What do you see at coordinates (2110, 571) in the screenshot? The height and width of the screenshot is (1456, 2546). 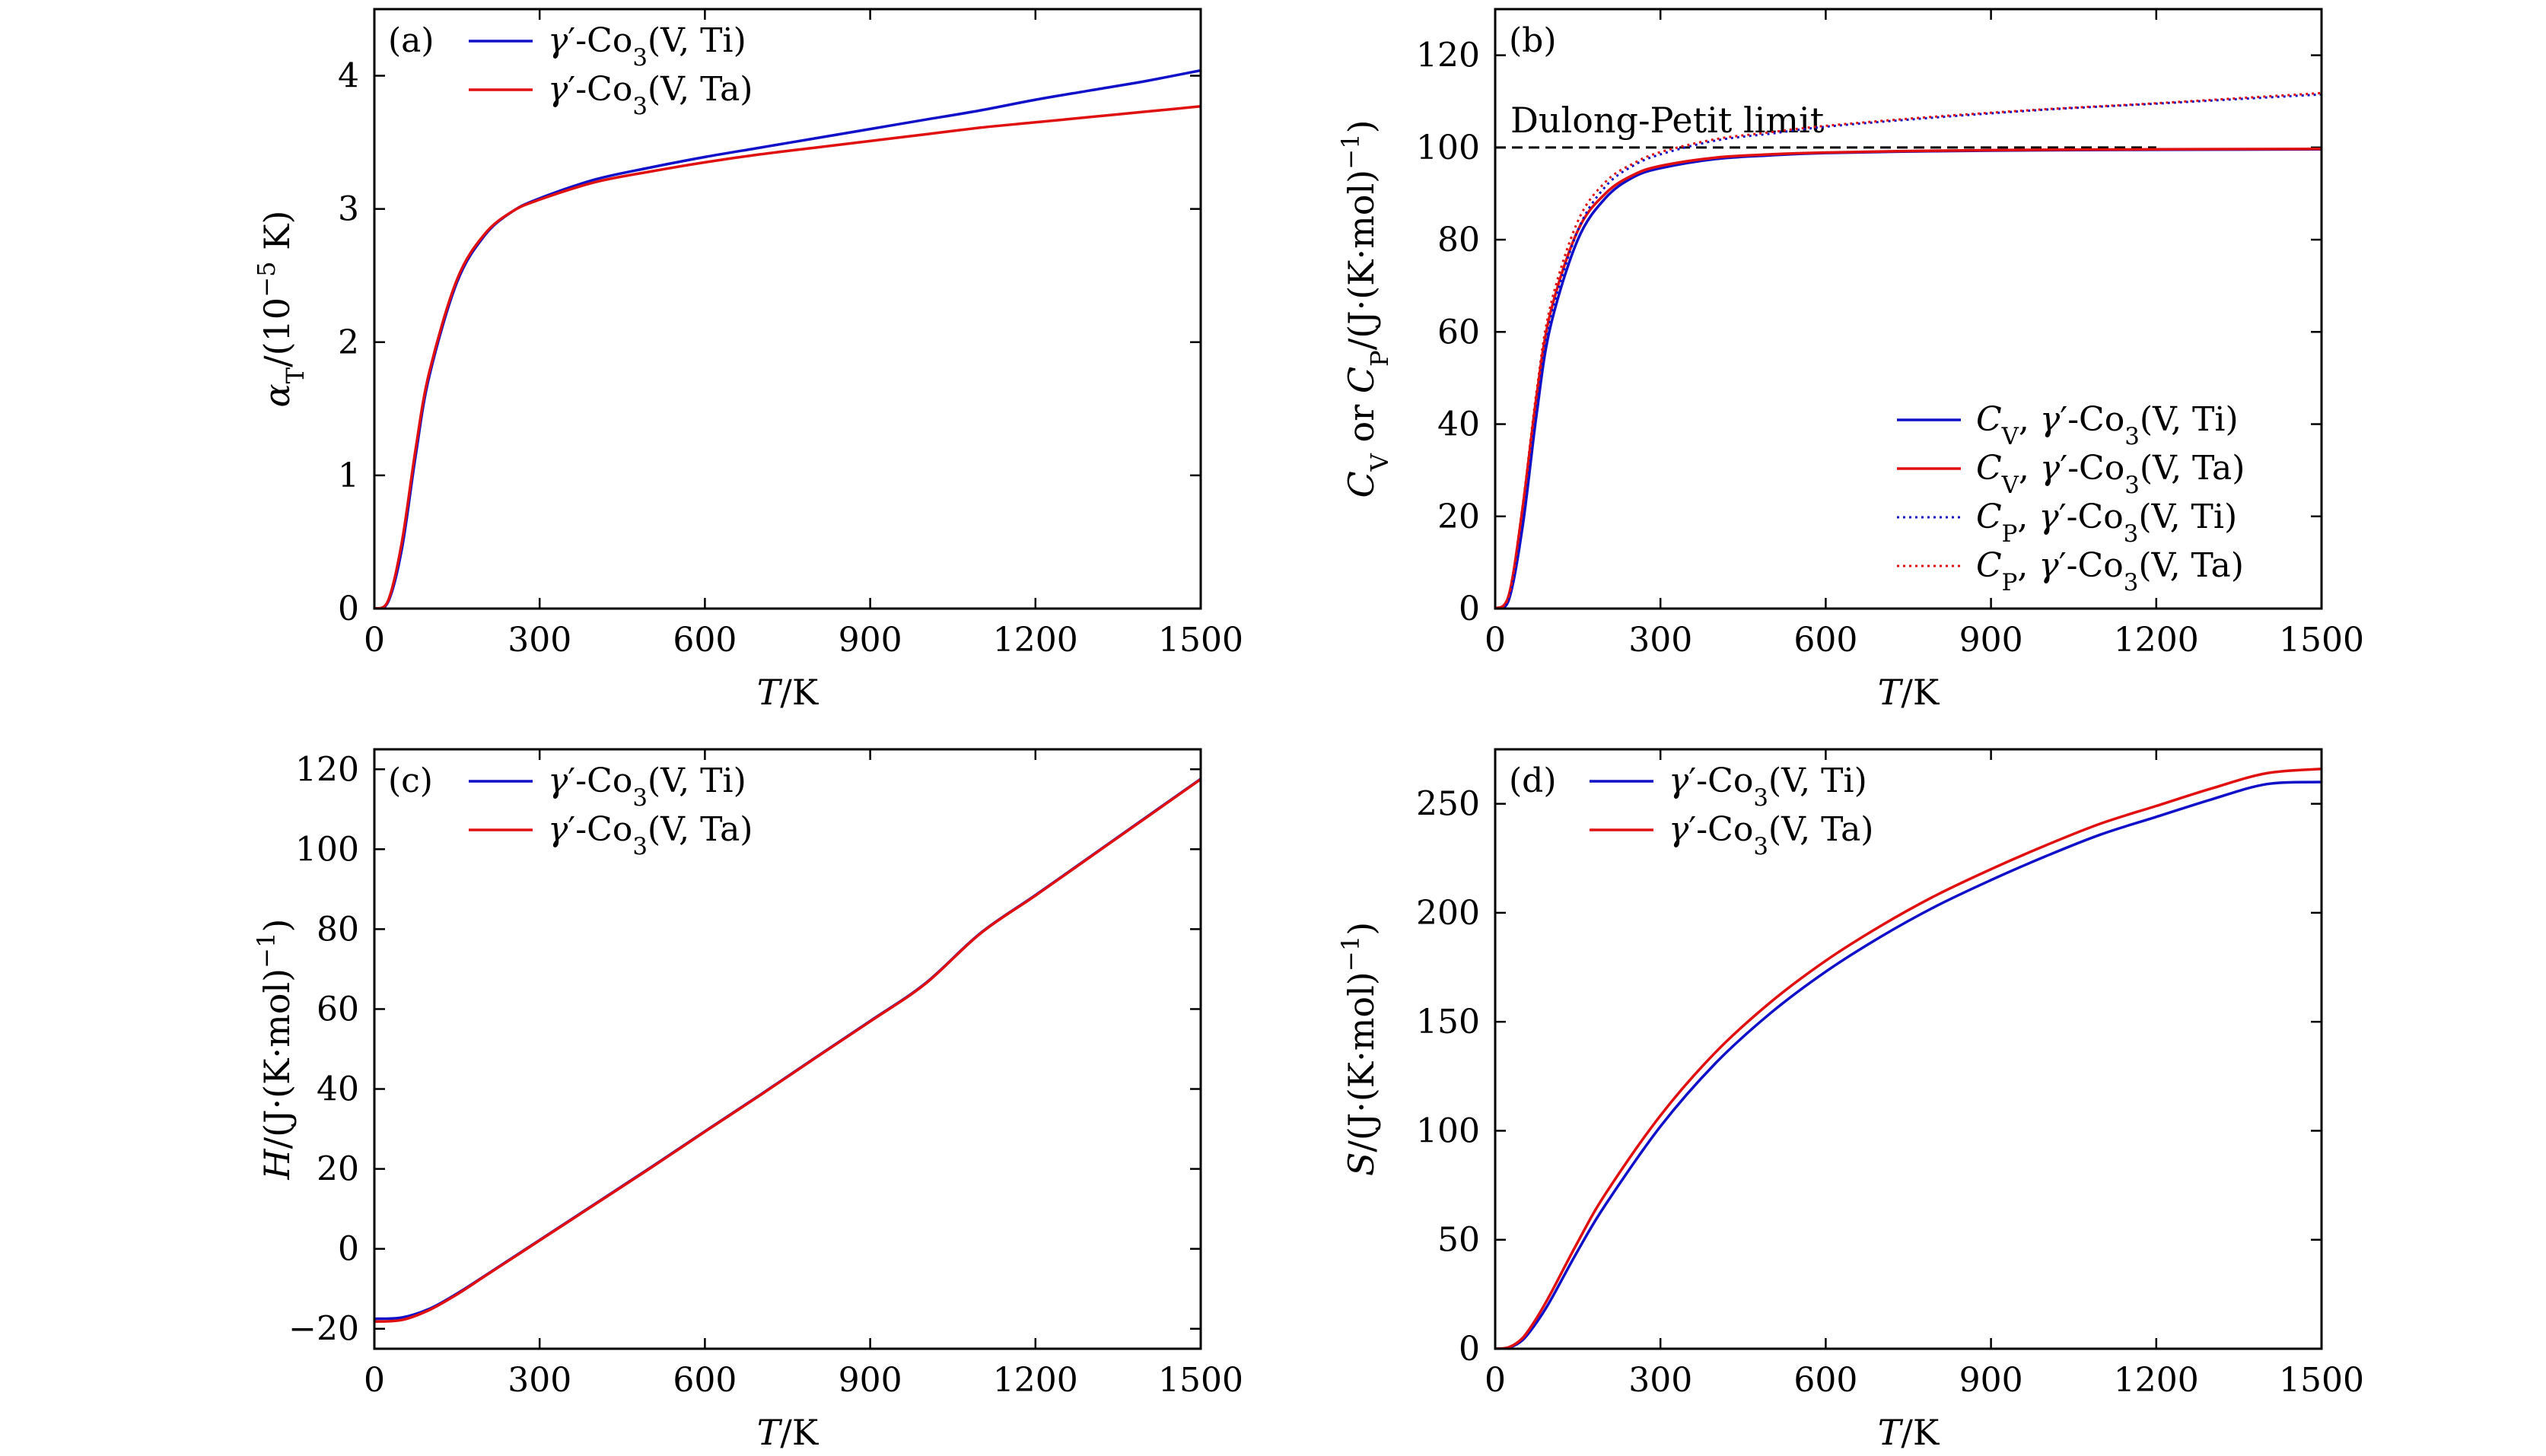 I see `legend-label: CP, γ′-Co3(V, Ta)` at bounding box center [2110, 571].